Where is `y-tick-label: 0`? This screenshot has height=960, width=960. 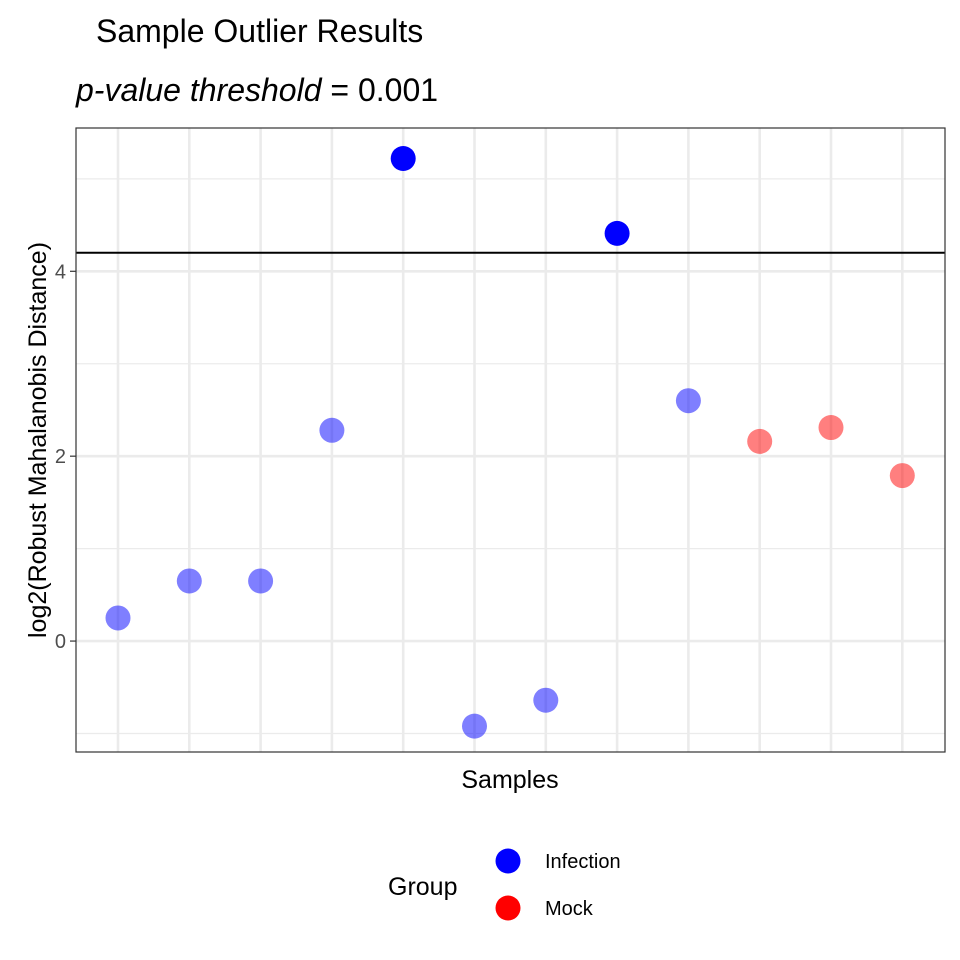
y-tick-label: 0 is located at coordinates (60, 642).